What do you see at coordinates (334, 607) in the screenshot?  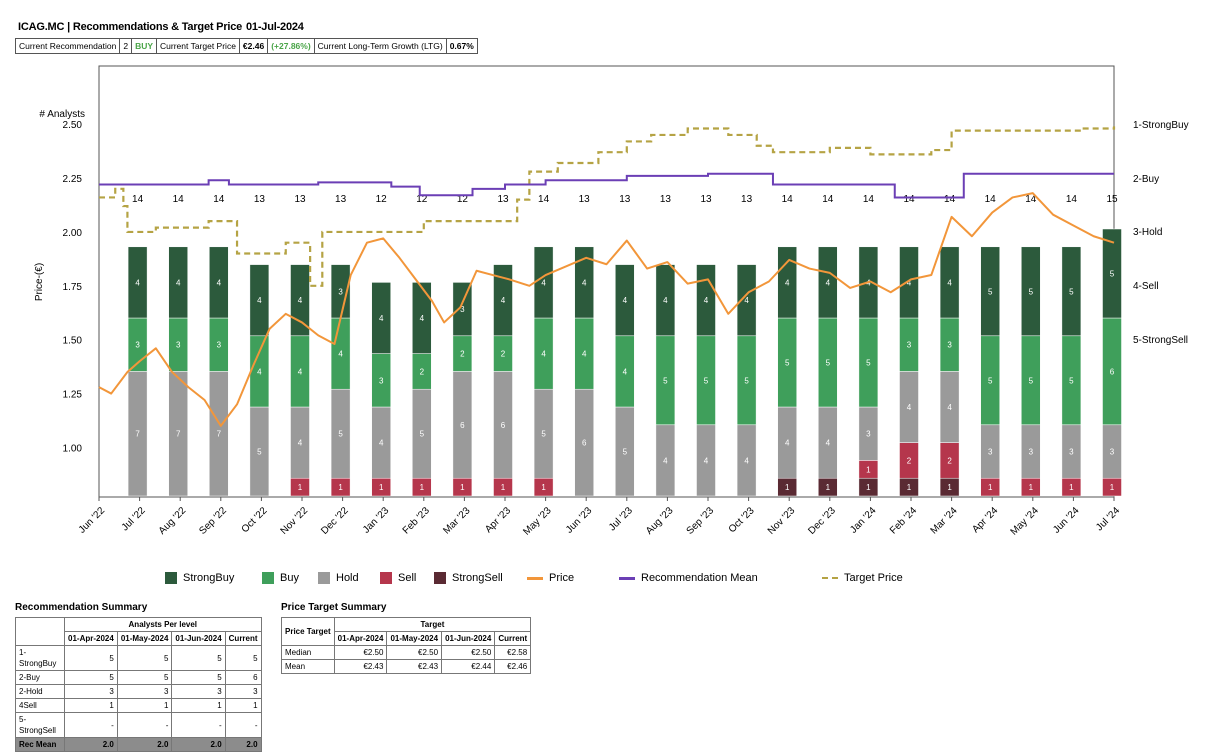 I see `price-summary-title: Price Target Summary` at bounding box center [334, 607].